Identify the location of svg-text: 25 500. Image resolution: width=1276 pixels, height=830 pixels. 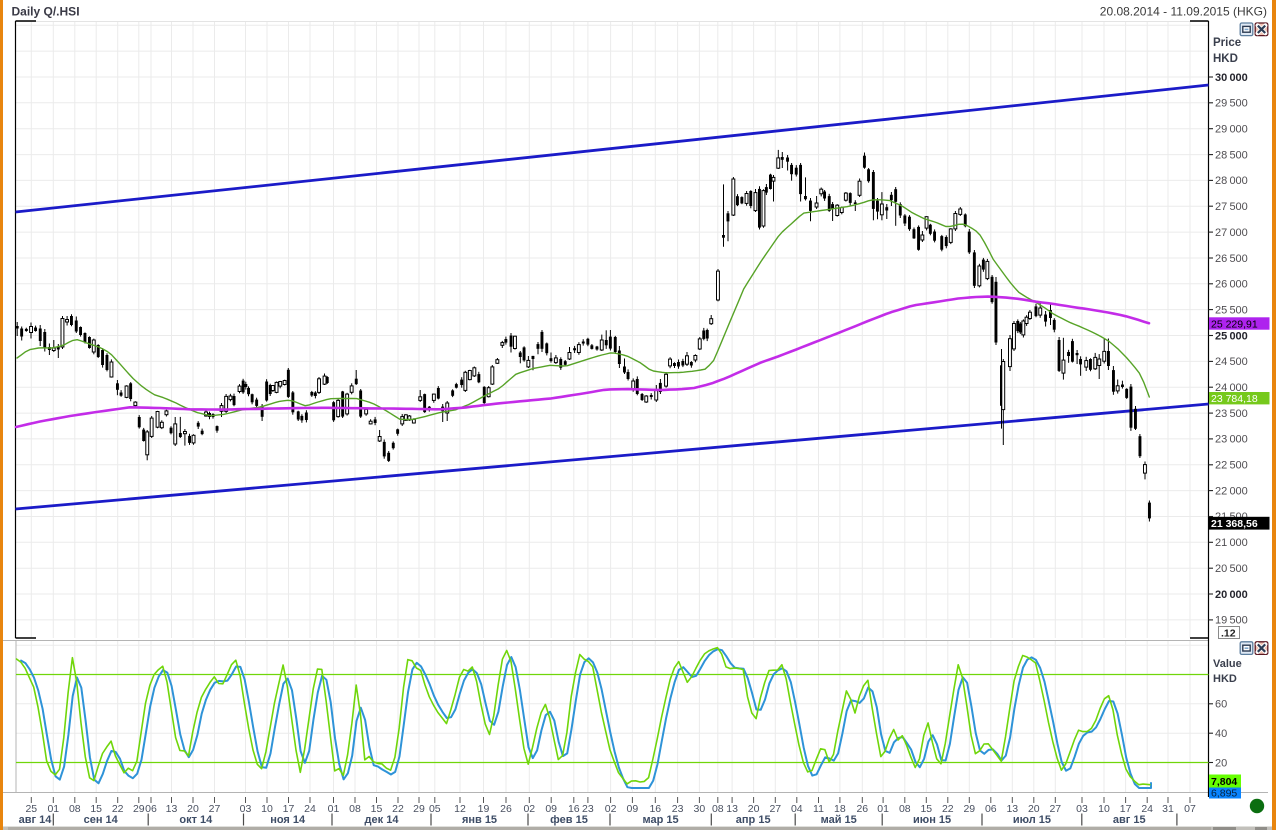
(1231, 310).